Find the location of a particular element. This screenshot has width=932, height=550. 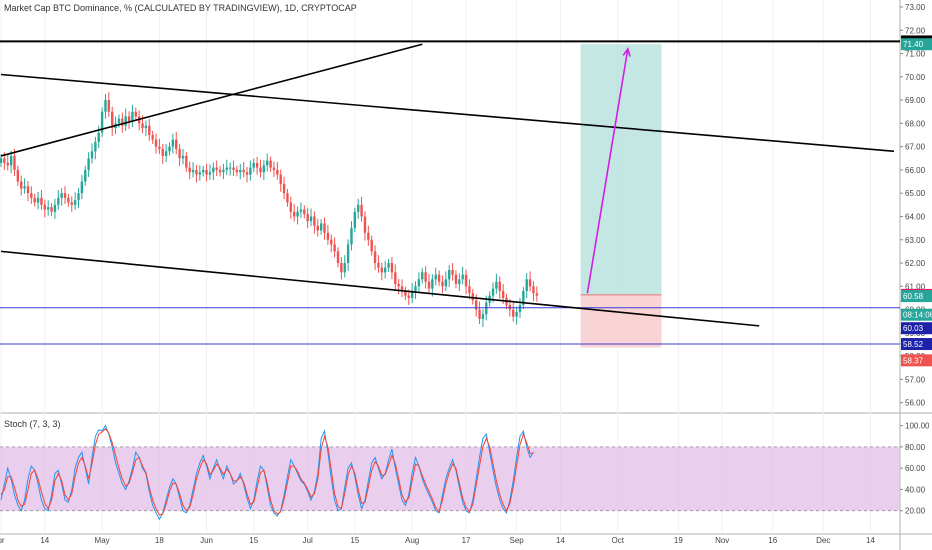

stoch-tick-label: 40.00 is located at coordinates (915, 489).